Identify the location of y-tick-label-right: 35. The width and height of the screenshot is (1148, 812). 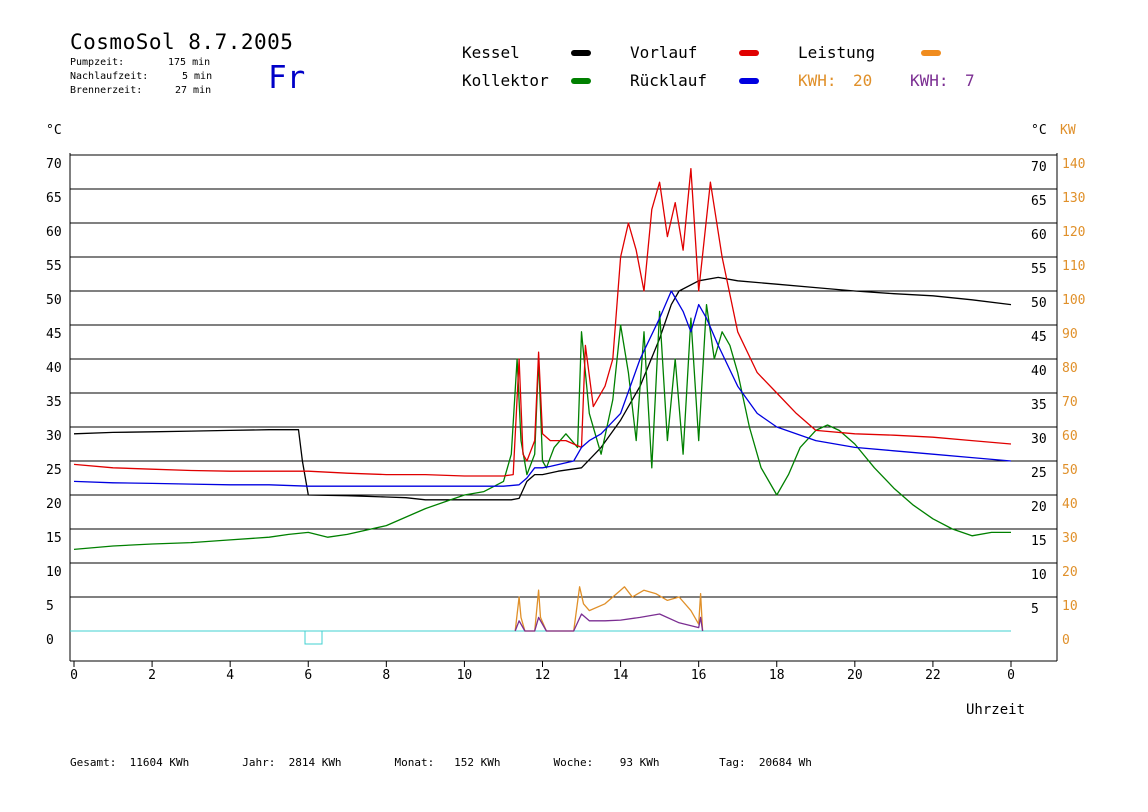
(1039, 405).